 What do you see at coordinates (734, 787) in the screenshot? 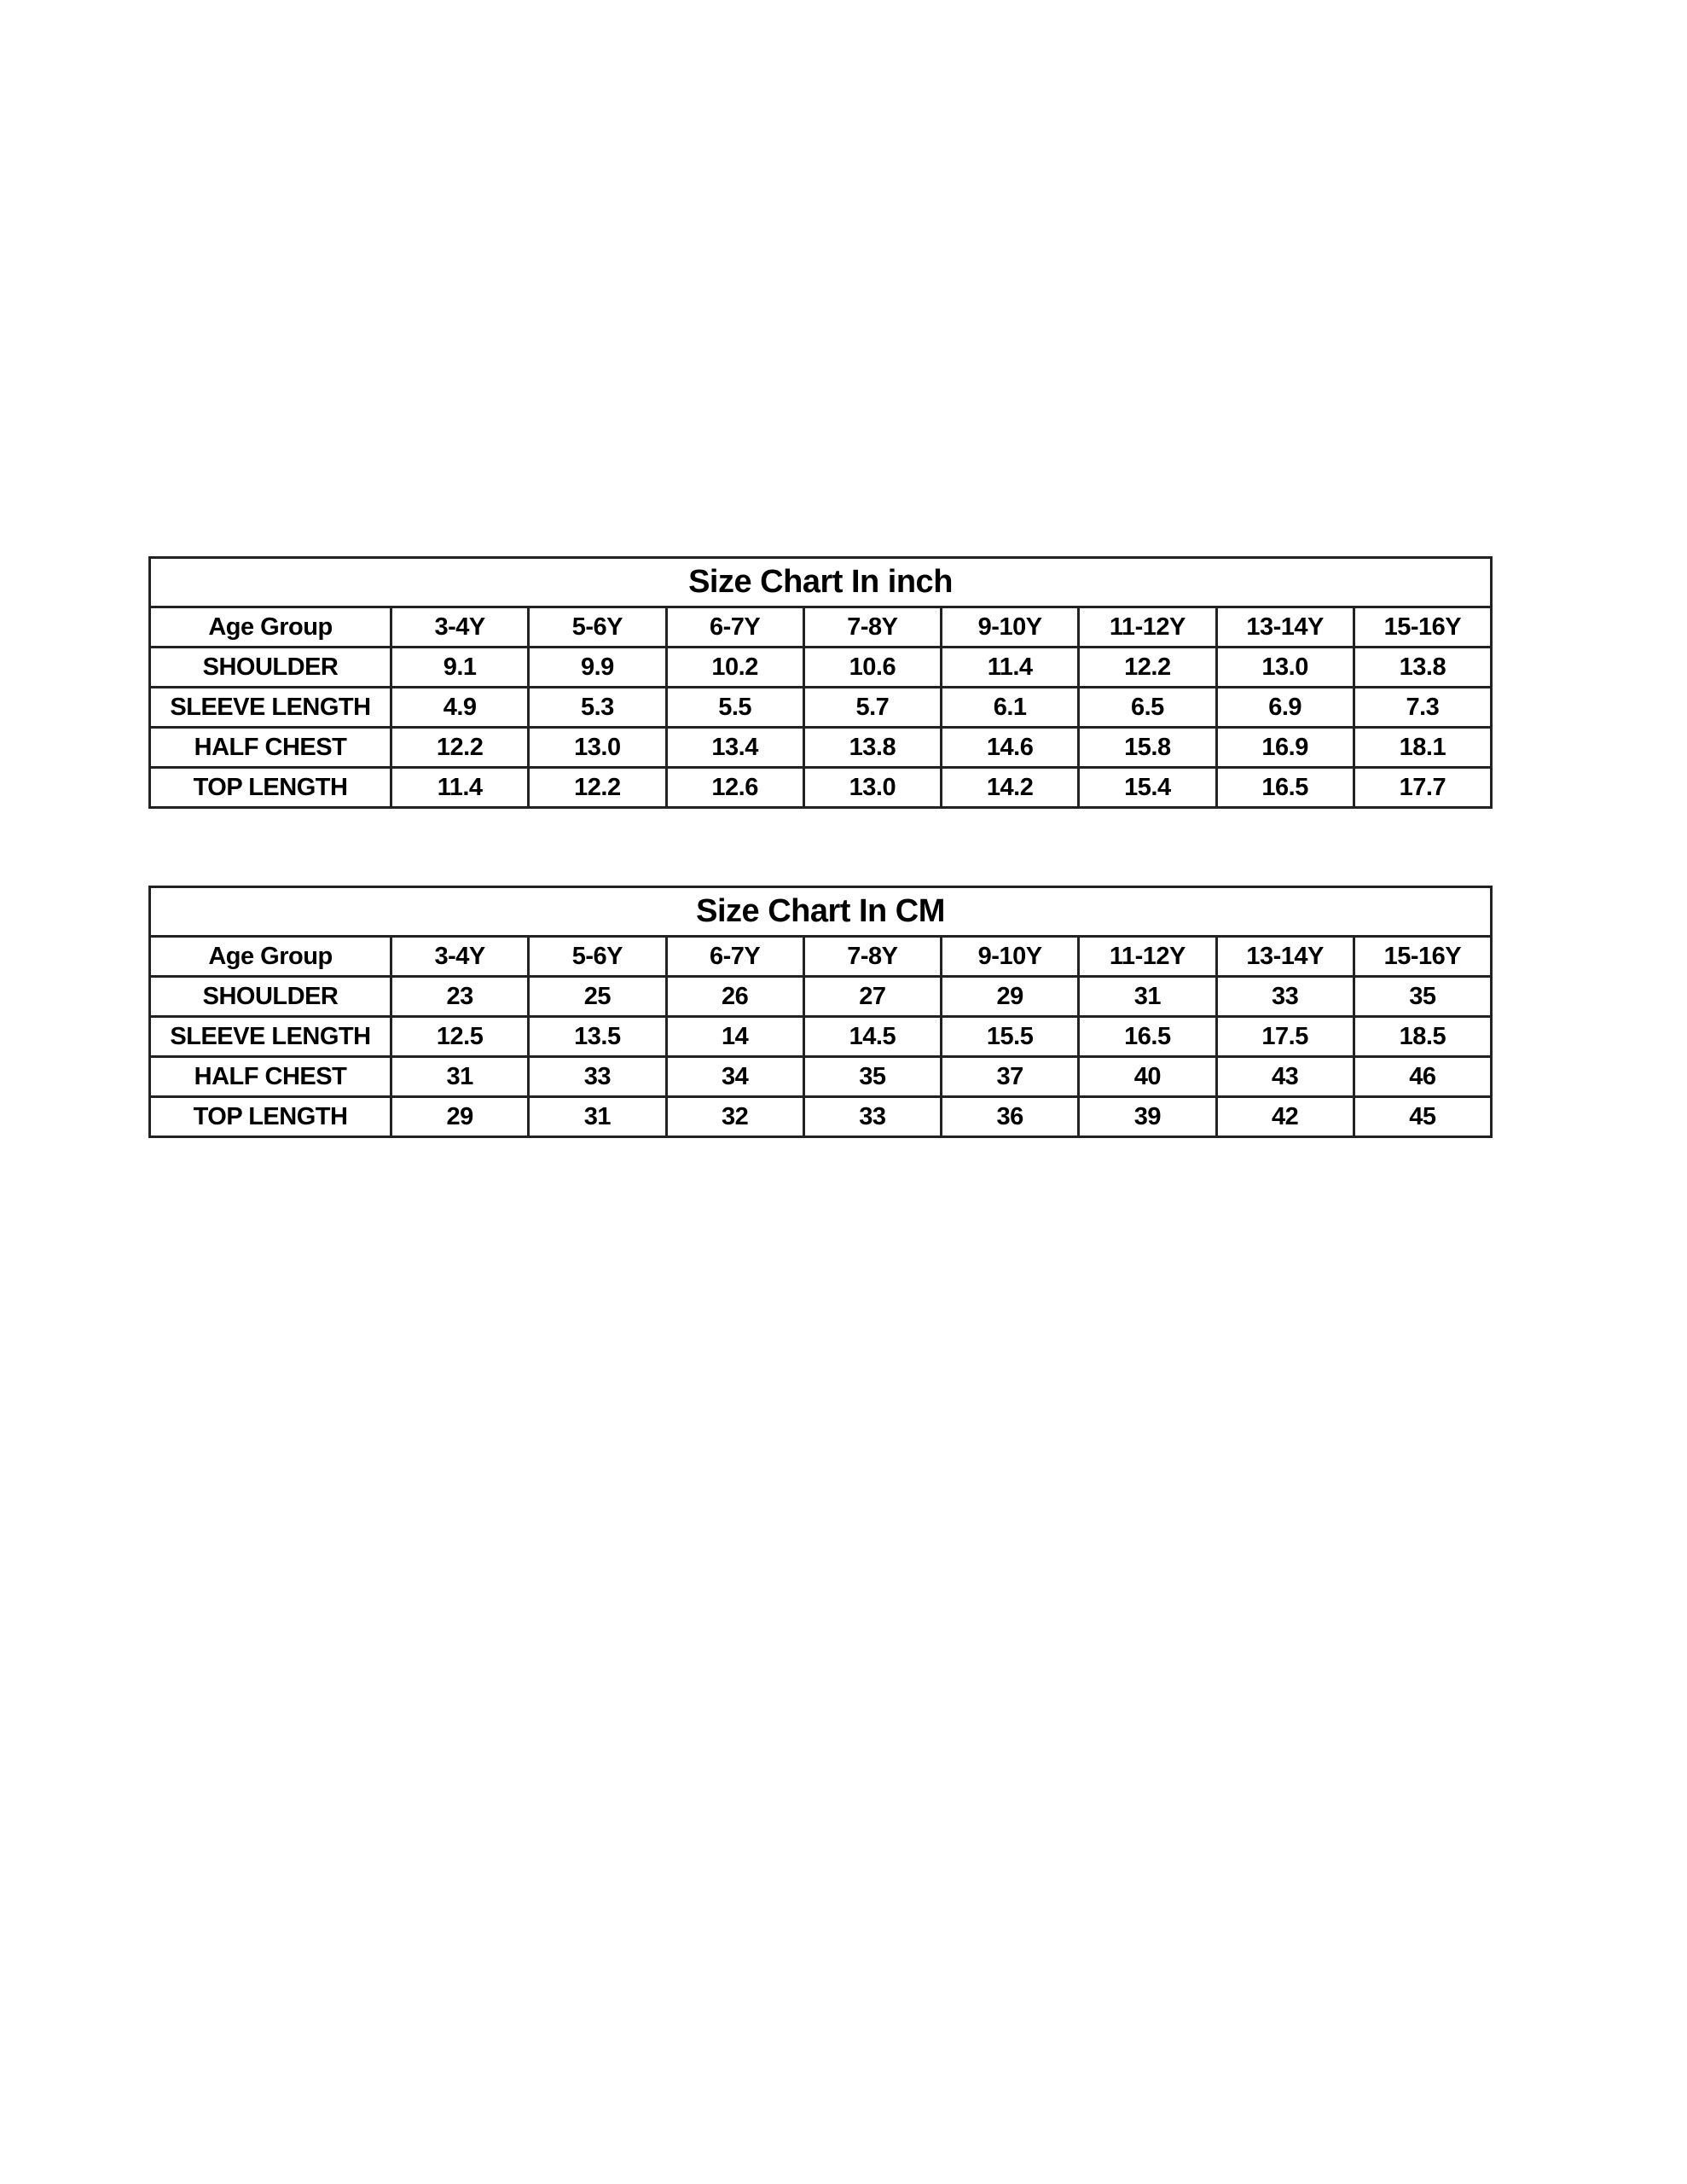
I see `table-cell: 12.6` at bounding box center [734, 787].